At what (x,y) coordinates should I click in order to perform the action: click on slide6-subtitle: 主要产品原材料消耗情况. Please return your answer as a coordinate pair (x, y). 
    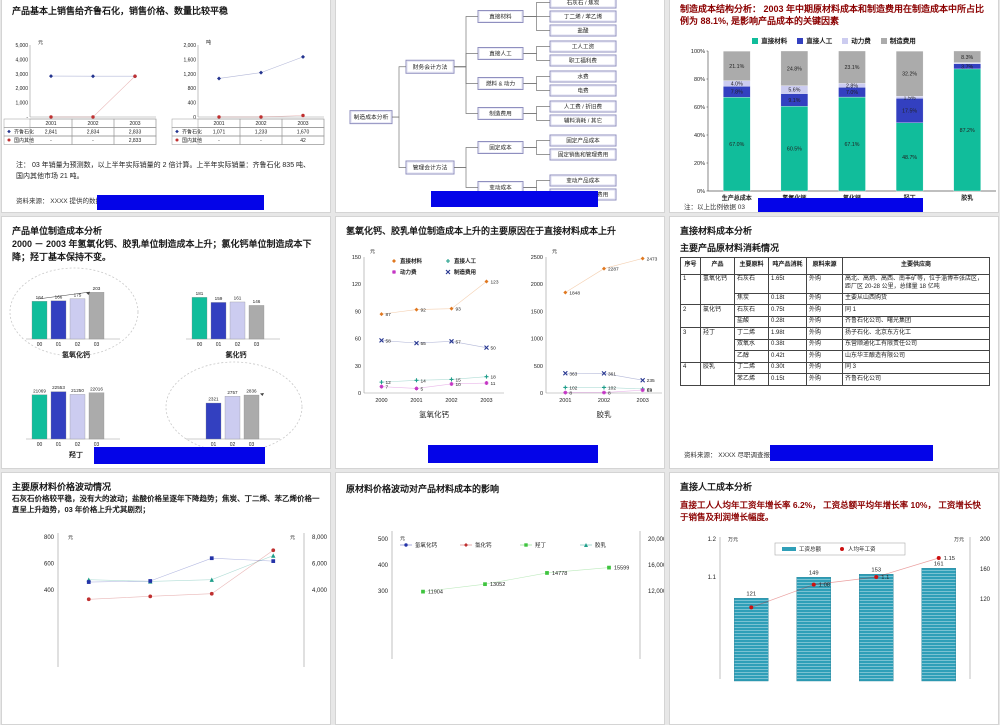
    Looking at the image, I should click on (730, 248).